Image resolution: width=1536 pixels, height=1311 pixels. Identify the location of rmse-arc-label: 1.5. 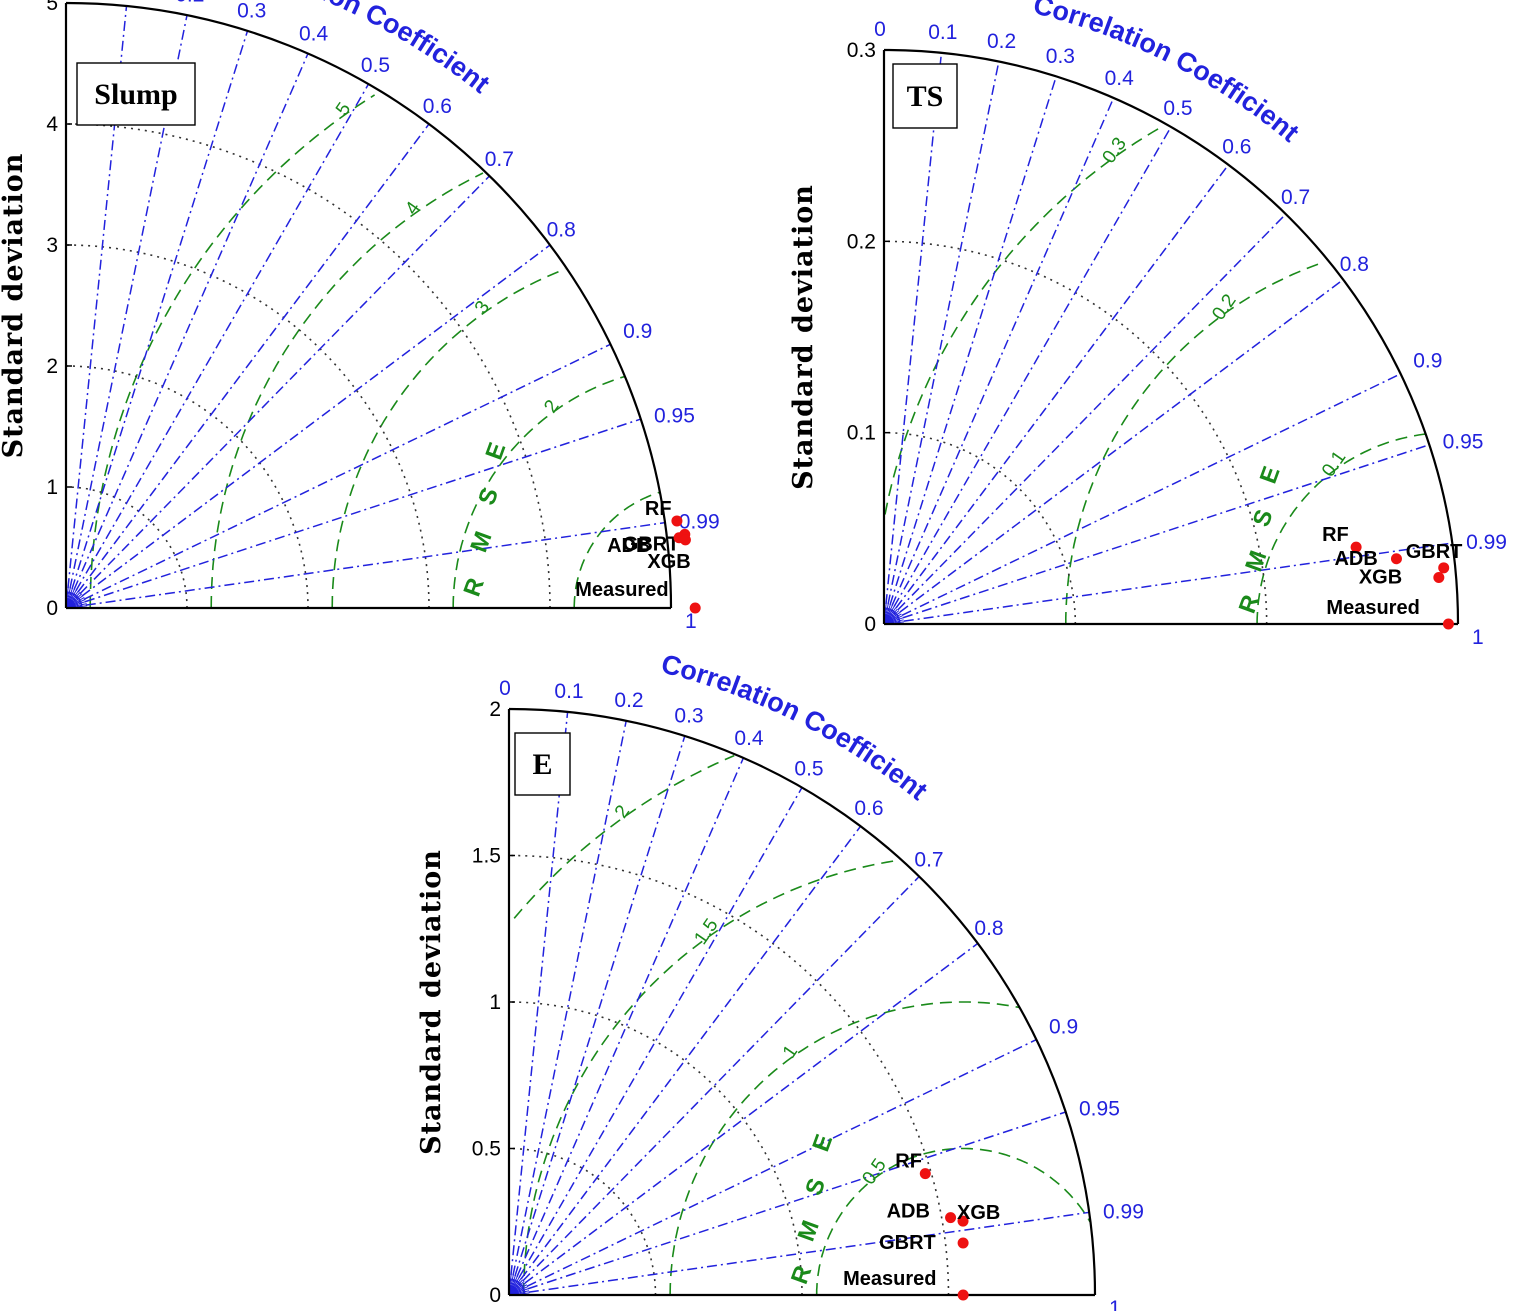
(706, 932).